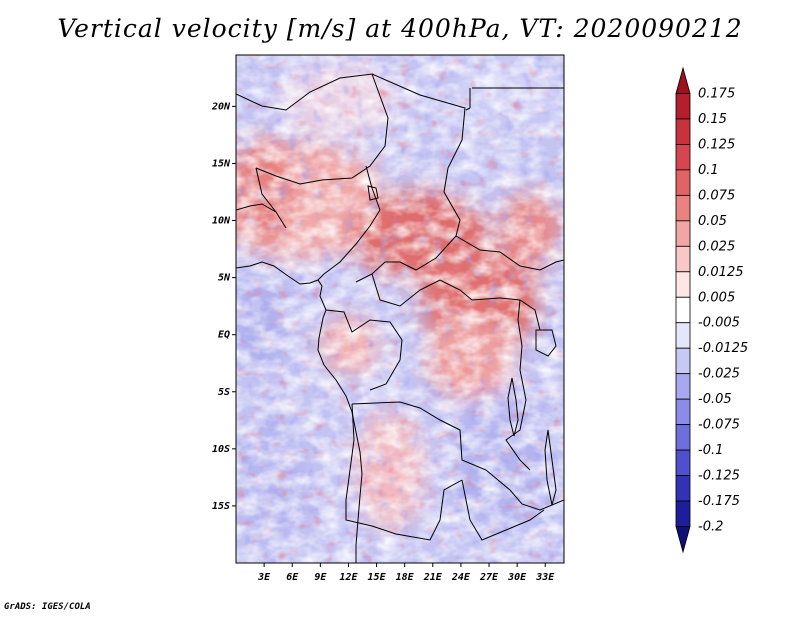  What do you see at coordinates (373, 193) in the screenshot?
I see `lake-chad` at bounding box center [373, 193].